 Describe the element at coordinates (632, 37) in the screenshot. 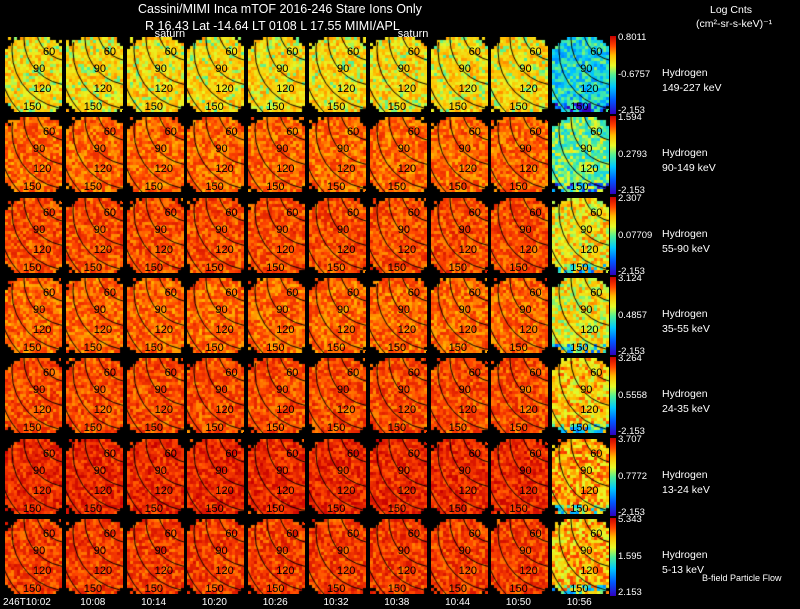

I see `colorbar-max-label: 0.8011` at that location.